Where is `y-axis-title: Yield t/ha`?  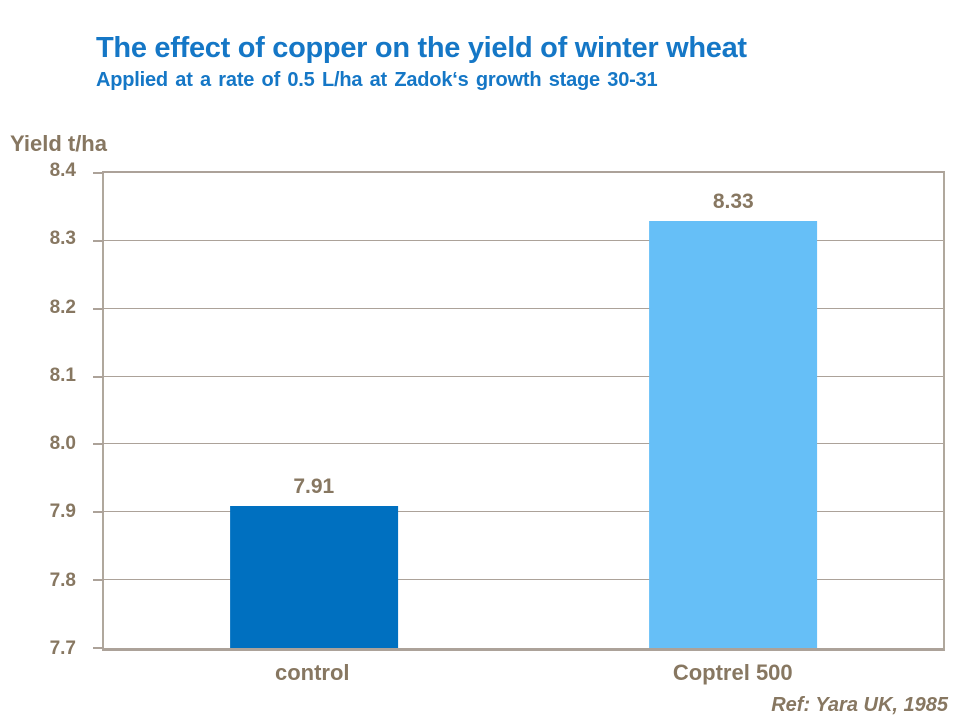
y-axis-title: Yield t/ha is located at coordinates (58, 143).